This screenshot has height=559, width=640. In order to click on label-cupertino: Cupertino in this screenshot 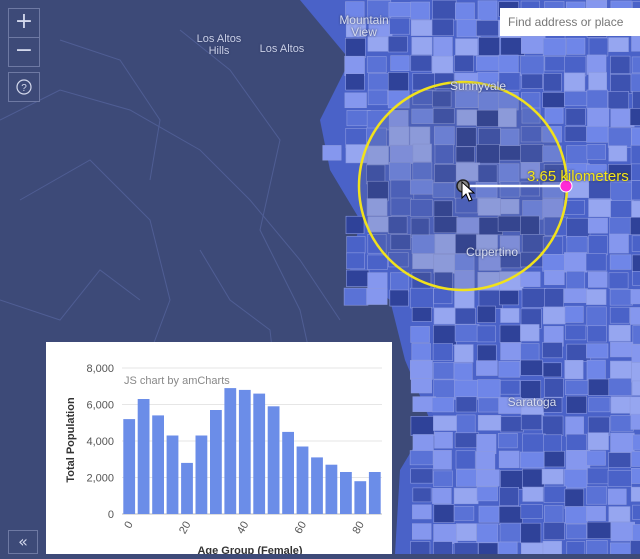, I will do `click(492, 252)`.